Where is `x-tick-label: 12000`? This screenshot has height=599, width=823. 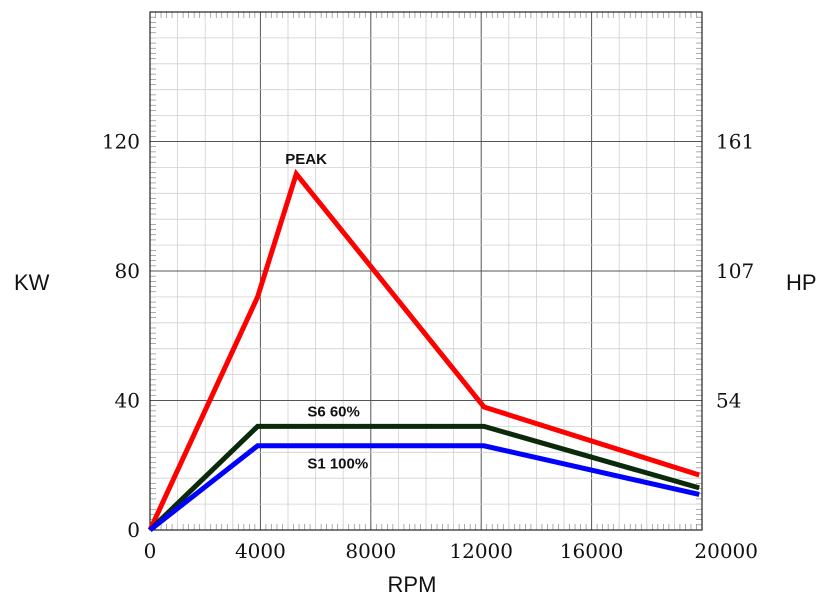
x-tick-label: 12000 is located at coordinates (481, 551).